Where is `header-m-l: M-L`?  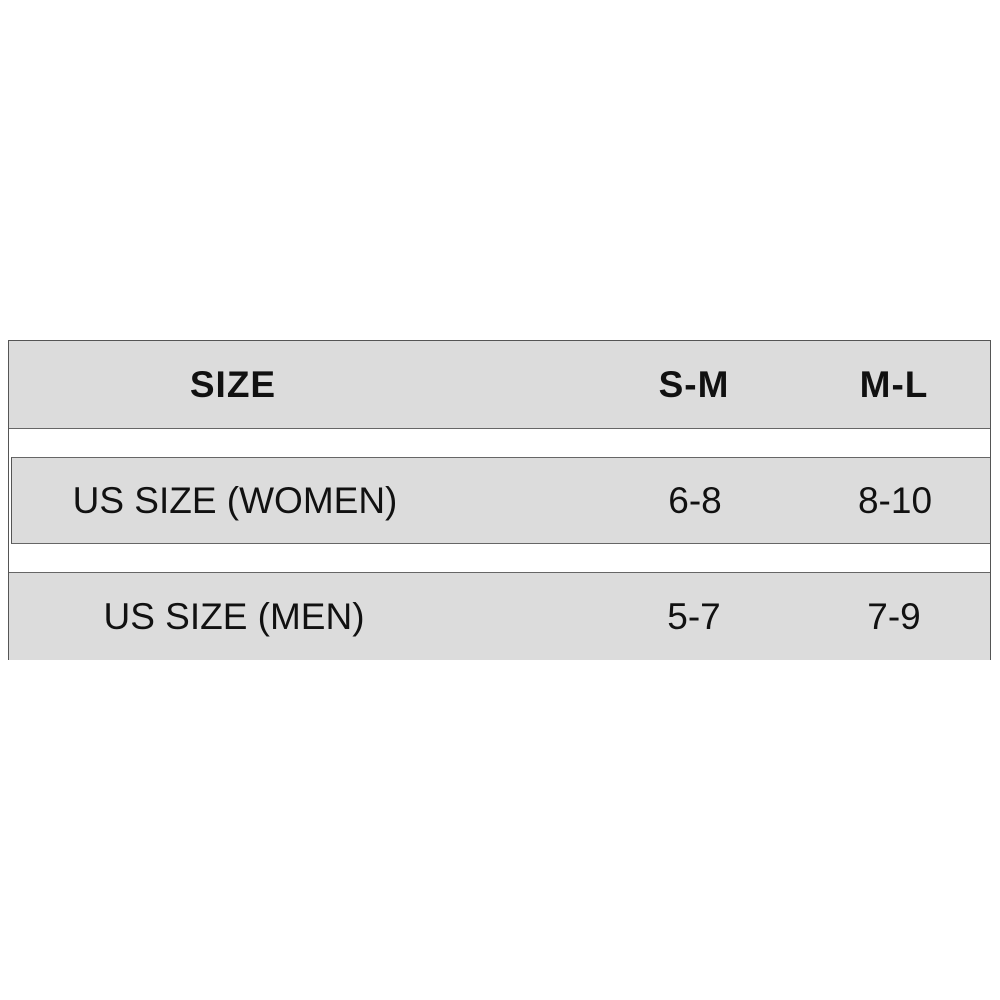 header-m-l: M-L is located at coordinates (894, 384).